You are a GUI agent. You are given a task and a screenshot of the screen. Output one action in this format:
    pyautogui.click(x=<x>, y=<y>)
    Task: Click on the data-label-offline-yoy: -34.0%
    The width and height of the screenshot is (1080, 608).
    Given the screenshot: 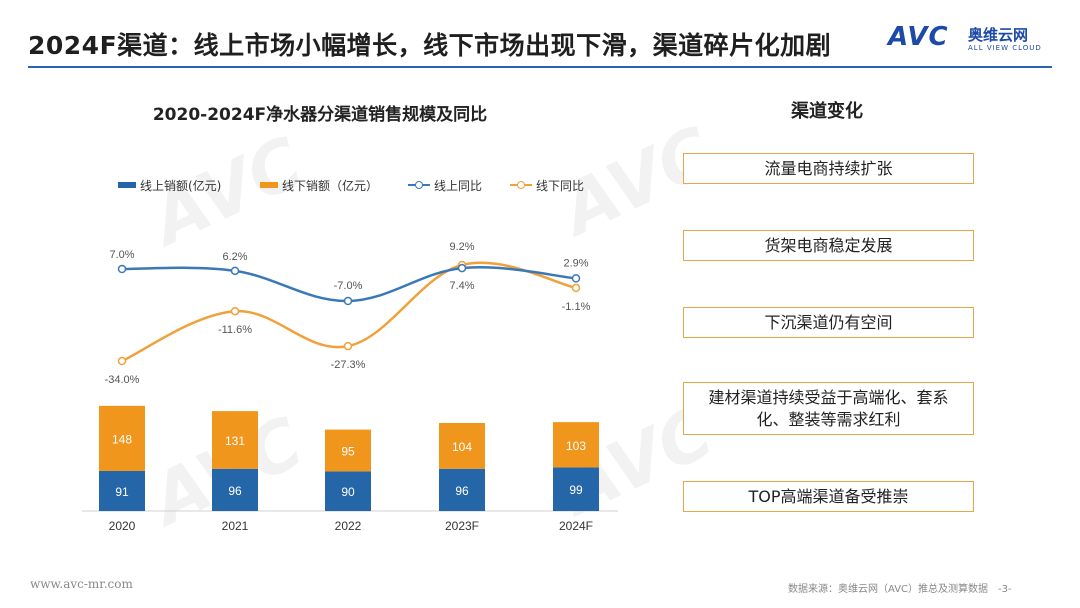 What is the action you would take?
    pyautogui.click(x=122, y=380)
    